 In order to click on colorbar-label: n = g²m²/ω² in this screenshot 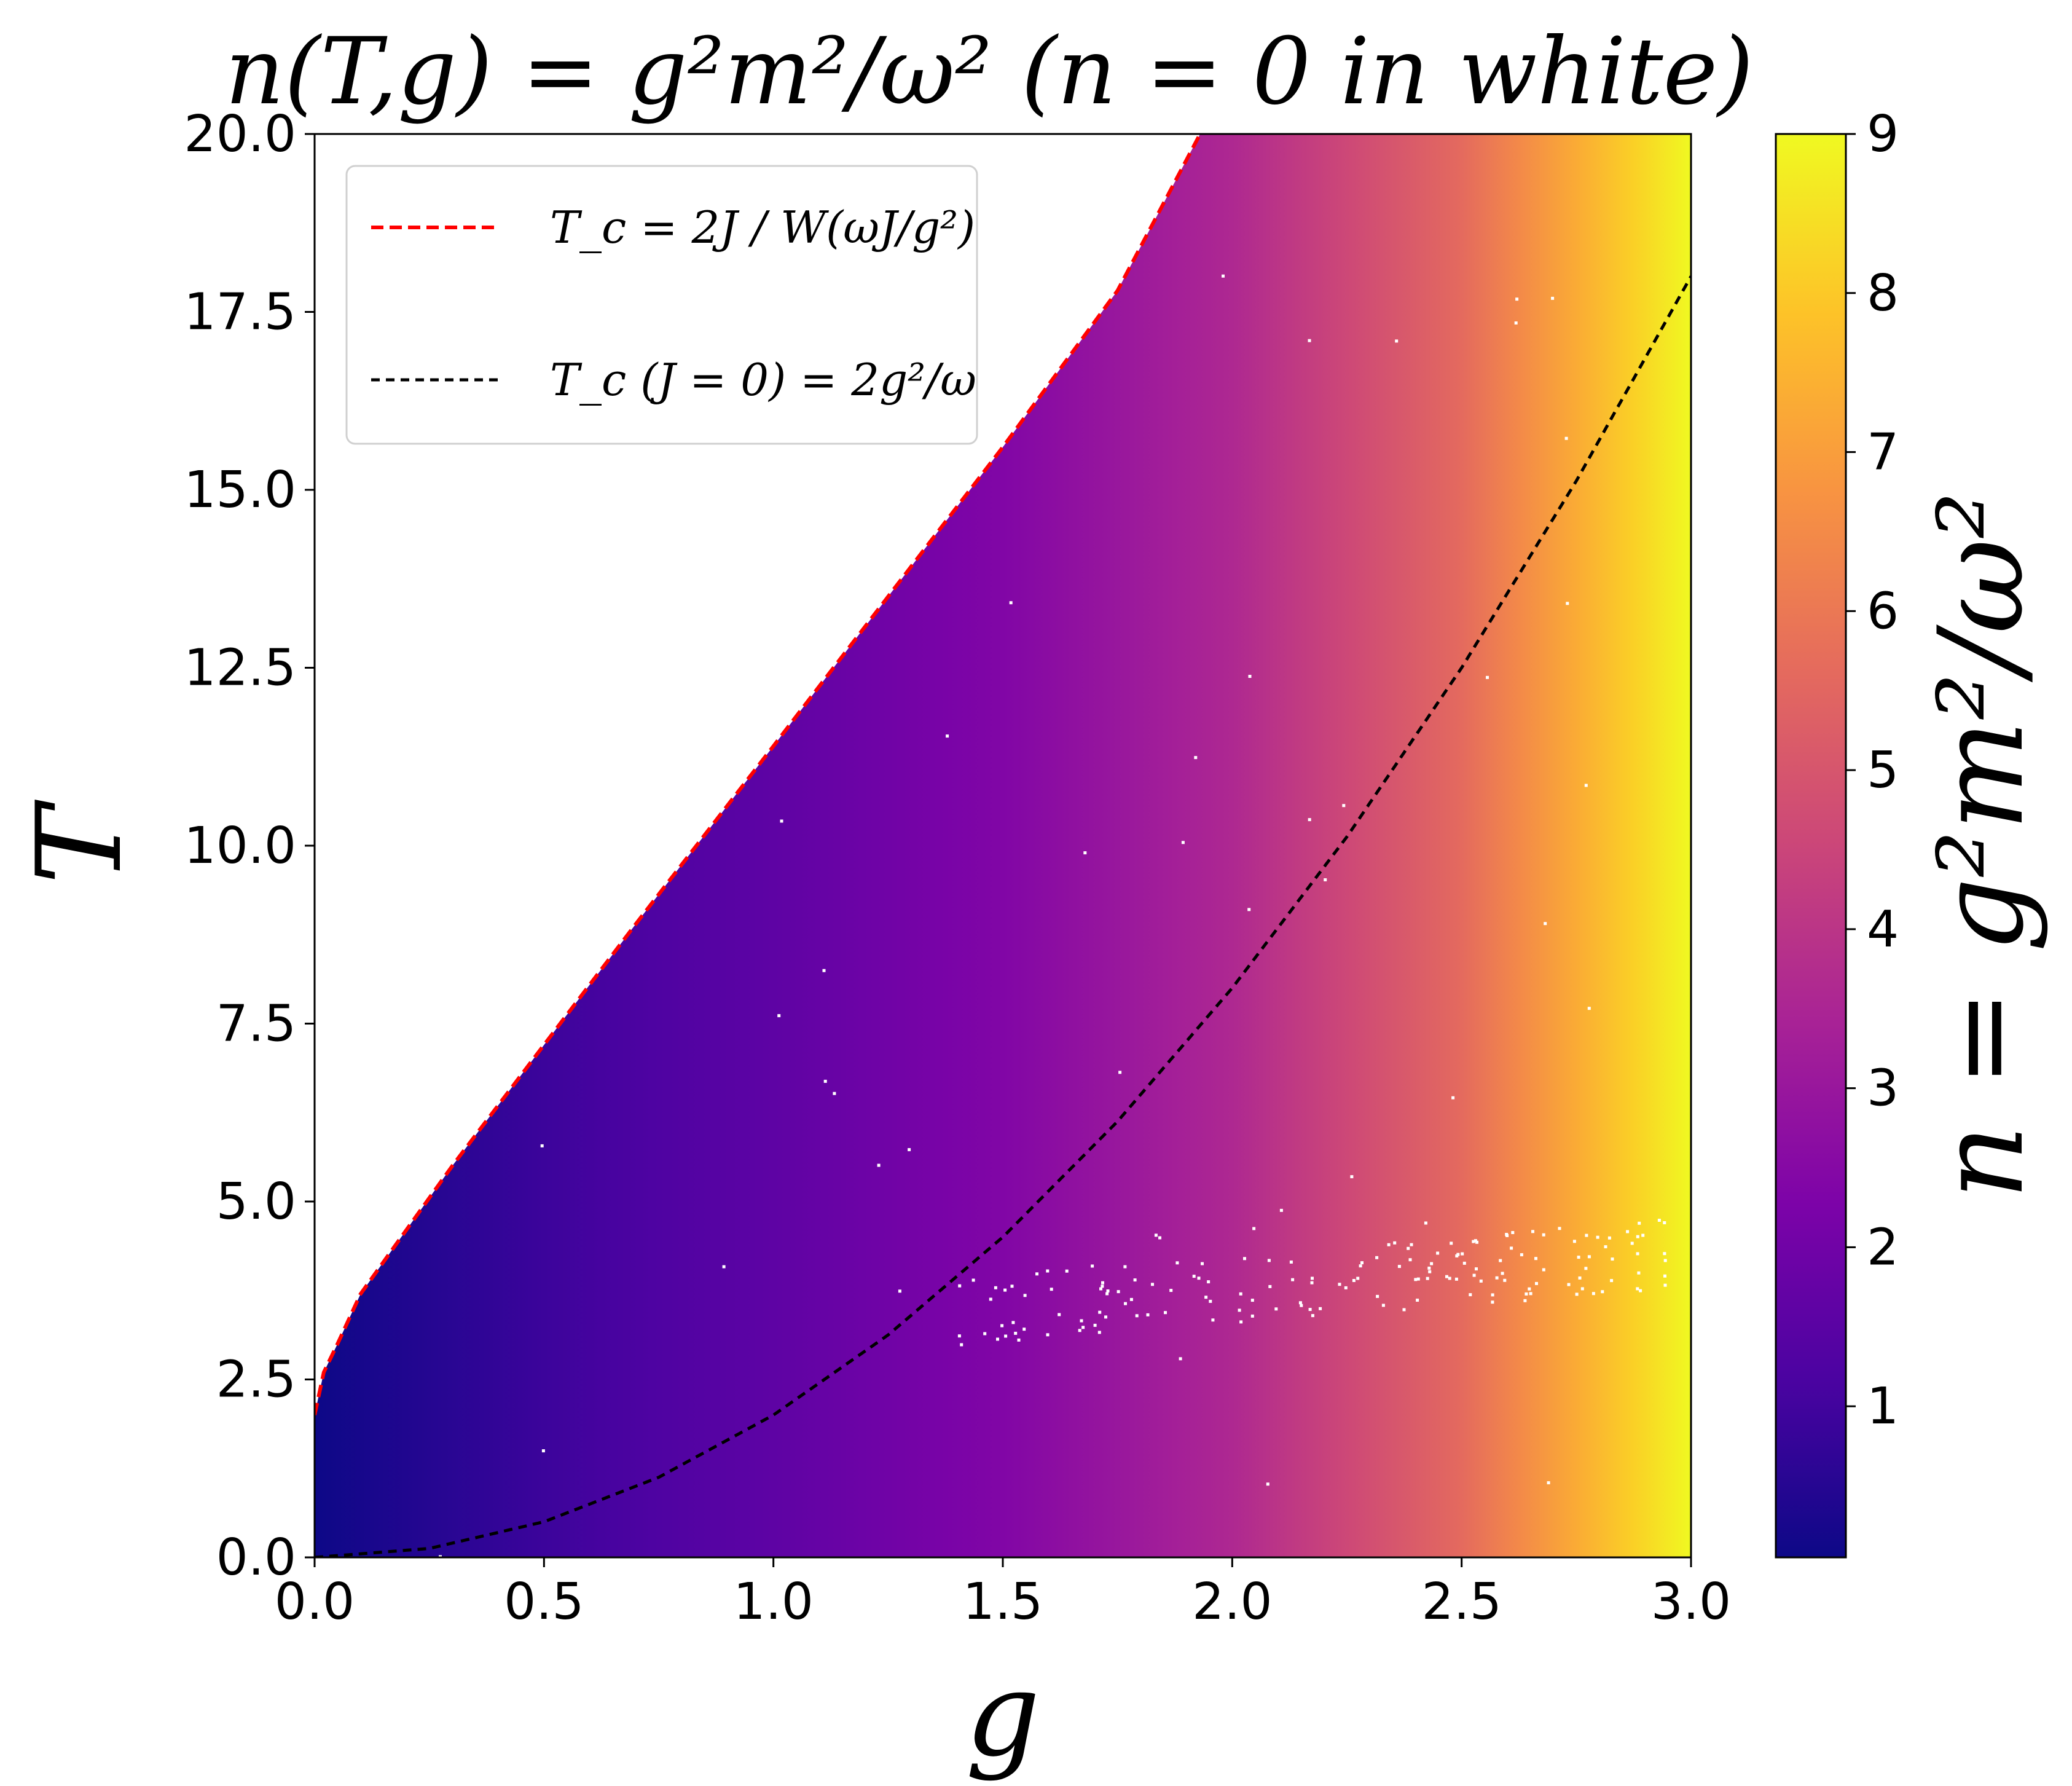, I will do `click(1981, 846)`.